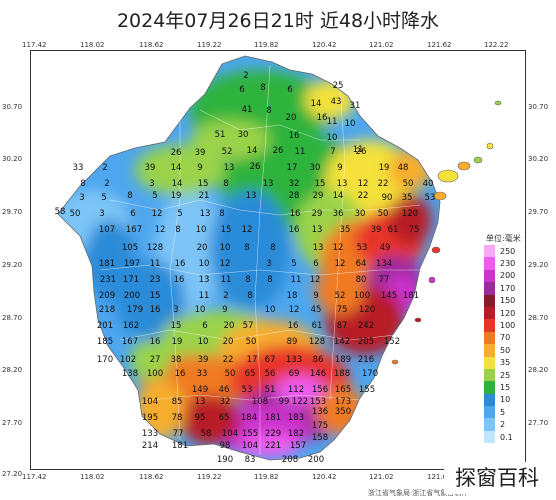 The width and height of the screenshot is (556, 500). Describe the element at coordinates (361, 152) in the screenshot. I see `station-value: 26` at that location.